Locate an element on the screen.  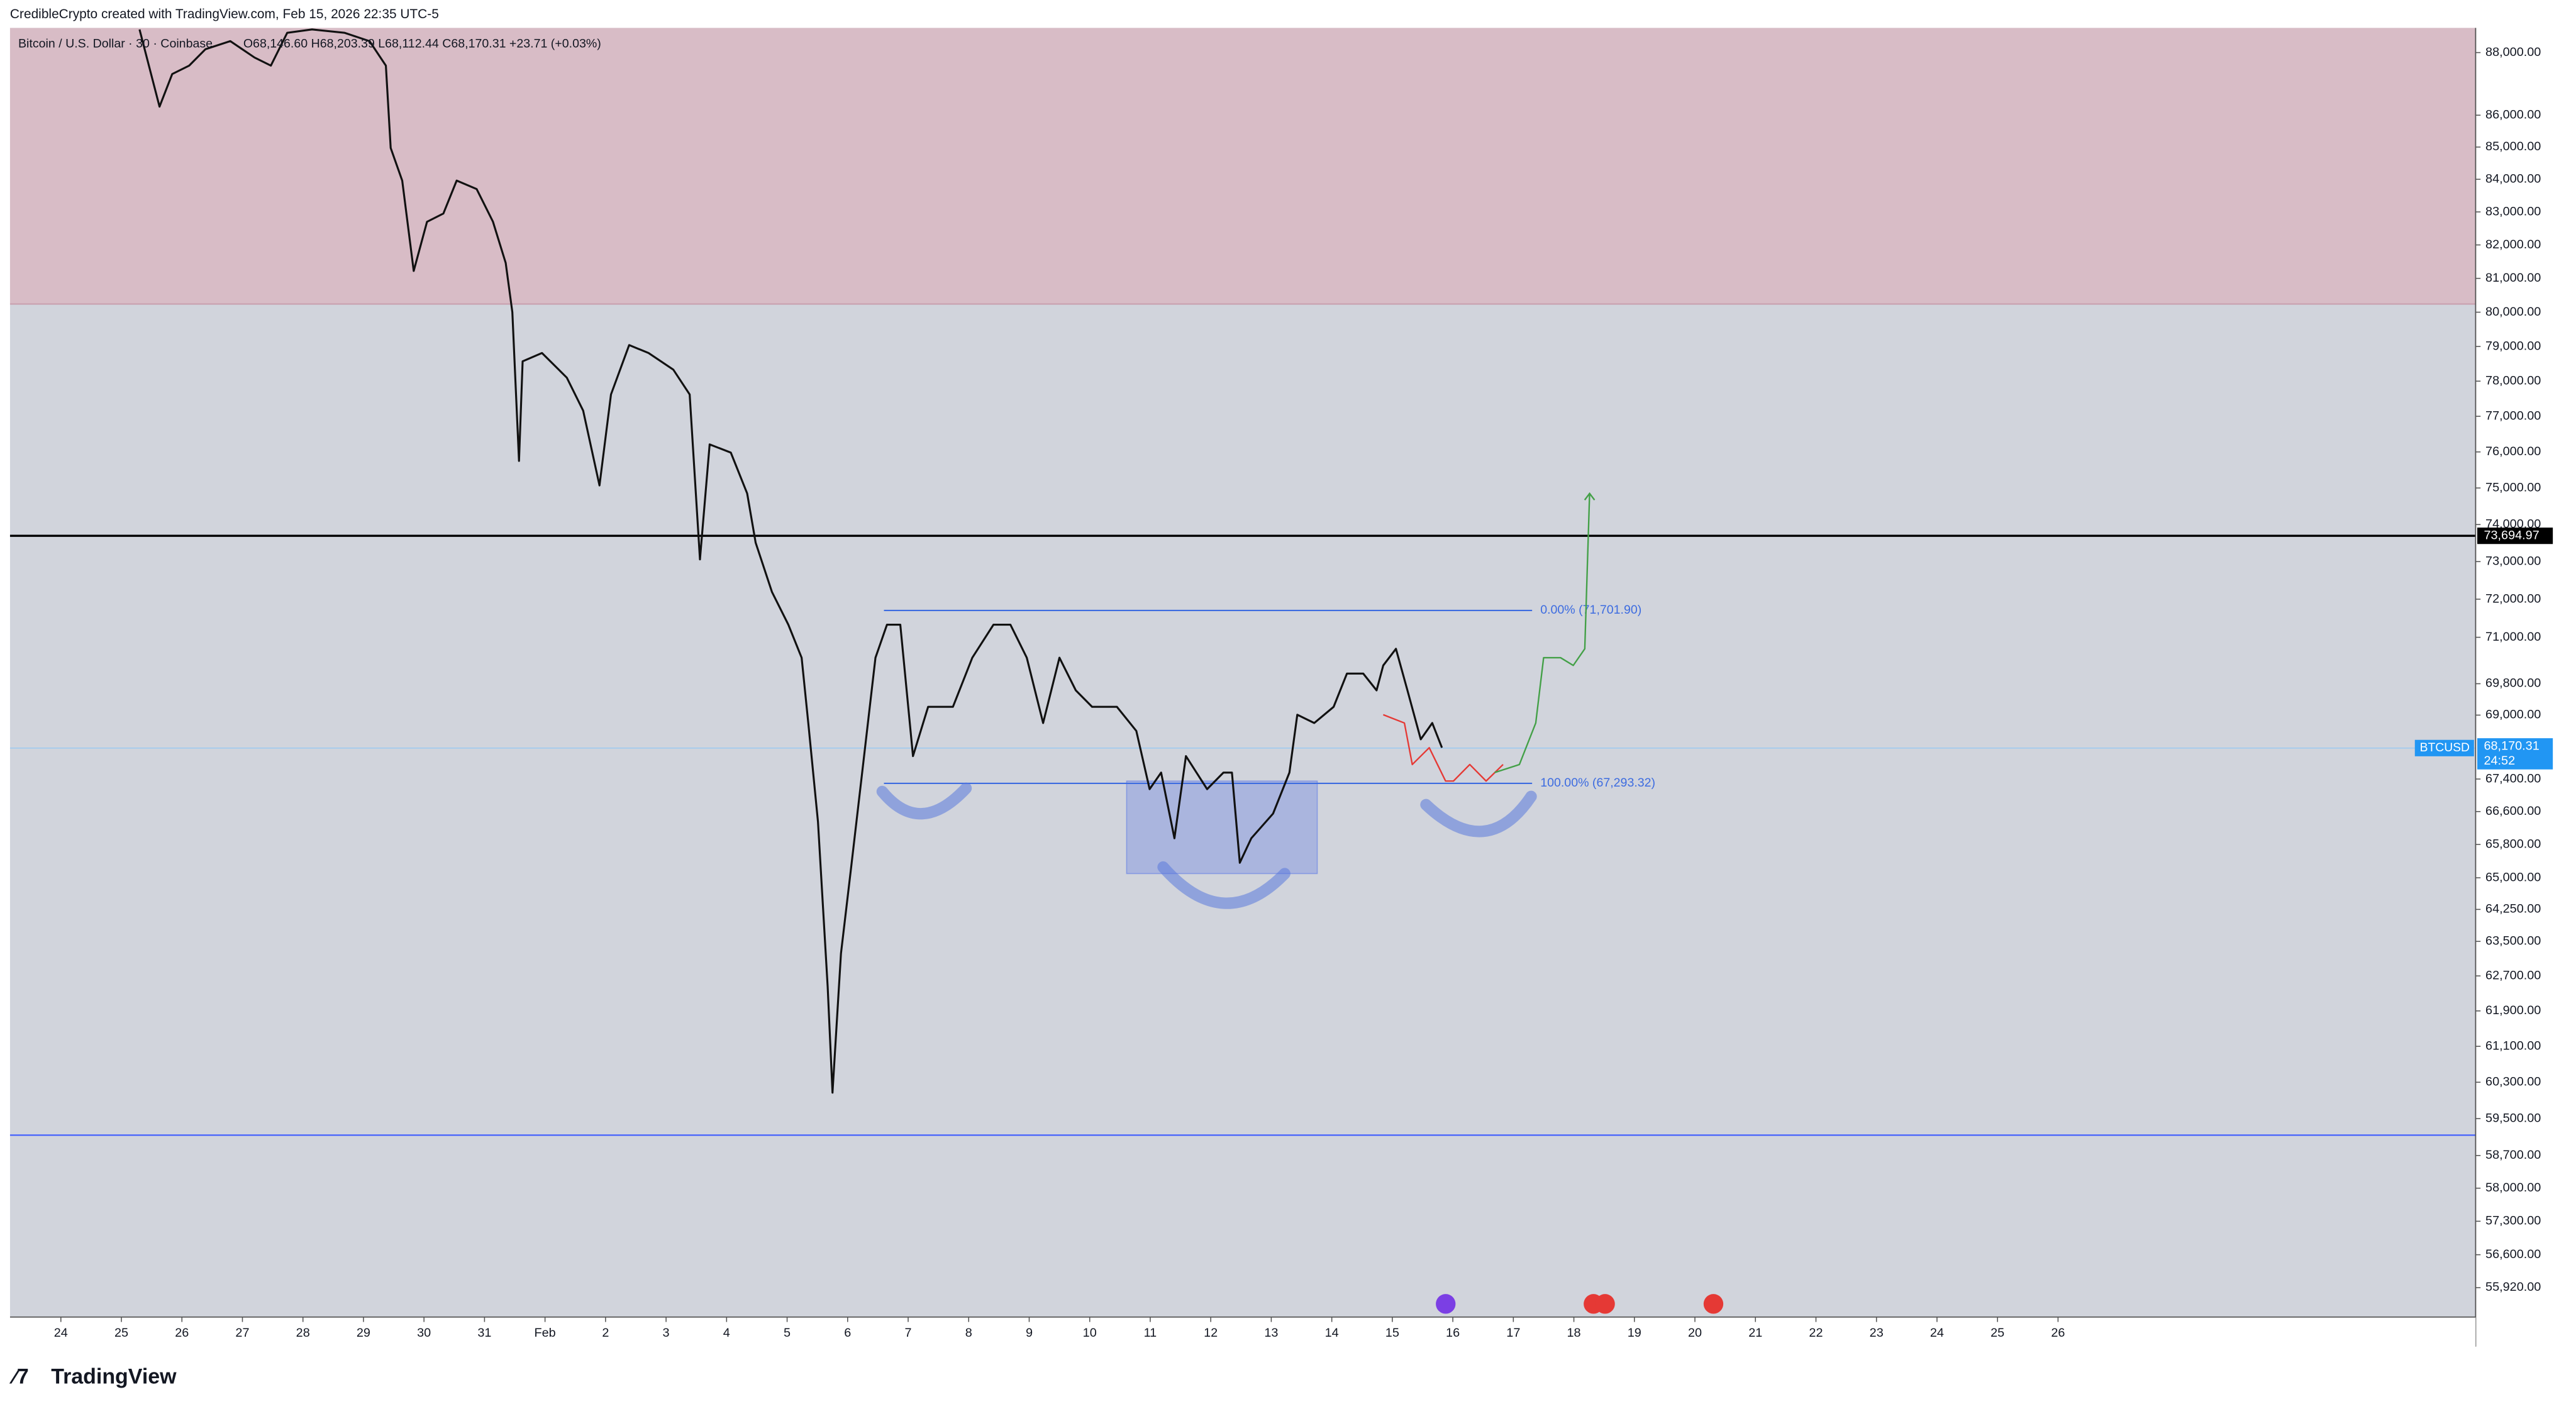
x-tick-label: 14 is located at coordinates (1332, 1333).